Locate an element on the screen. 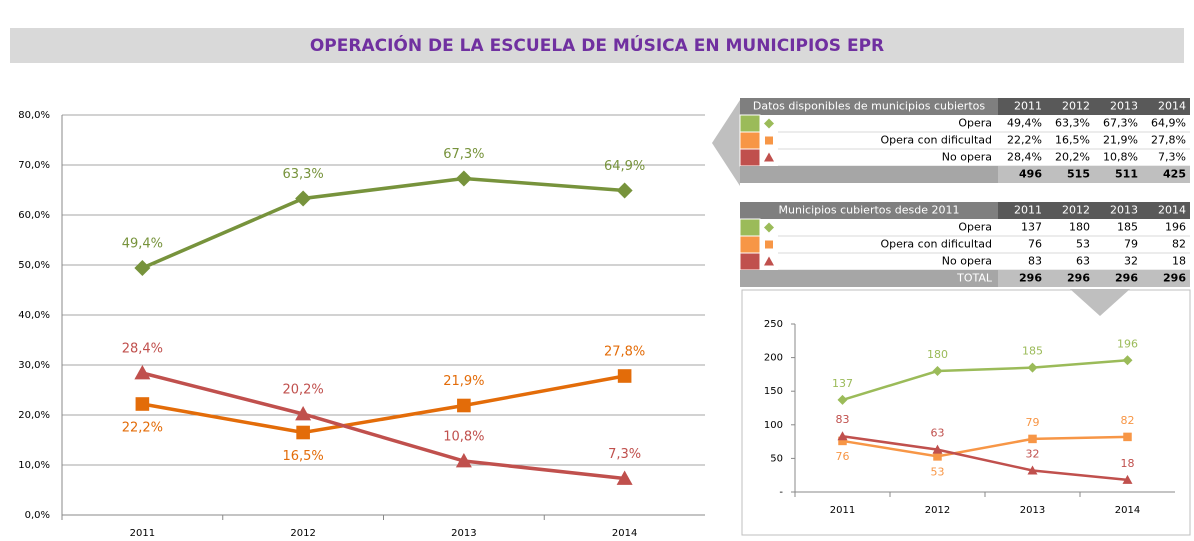  data-label: 27,8% is located at coordinates (624, 352).